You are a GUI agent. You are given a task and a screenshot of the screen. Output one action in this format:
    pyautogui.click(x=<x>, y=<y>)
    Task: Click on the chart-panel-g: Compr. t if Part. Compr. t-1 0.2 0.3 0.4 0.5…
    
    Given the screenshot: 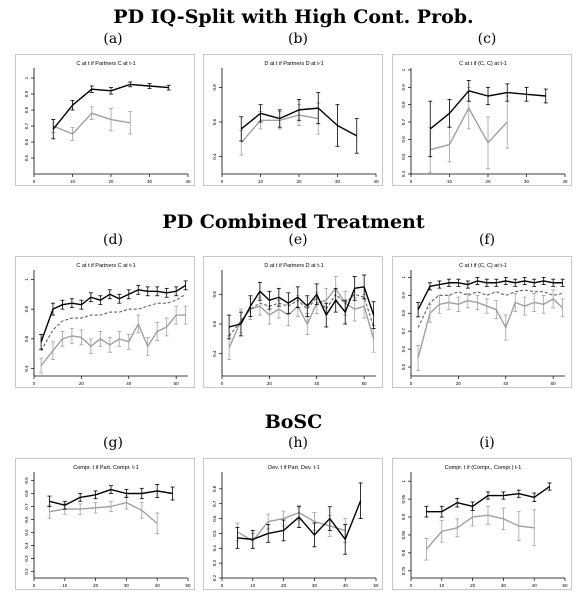 What is the action you would take?
    pyautogui.click(x=105, y=524)
    